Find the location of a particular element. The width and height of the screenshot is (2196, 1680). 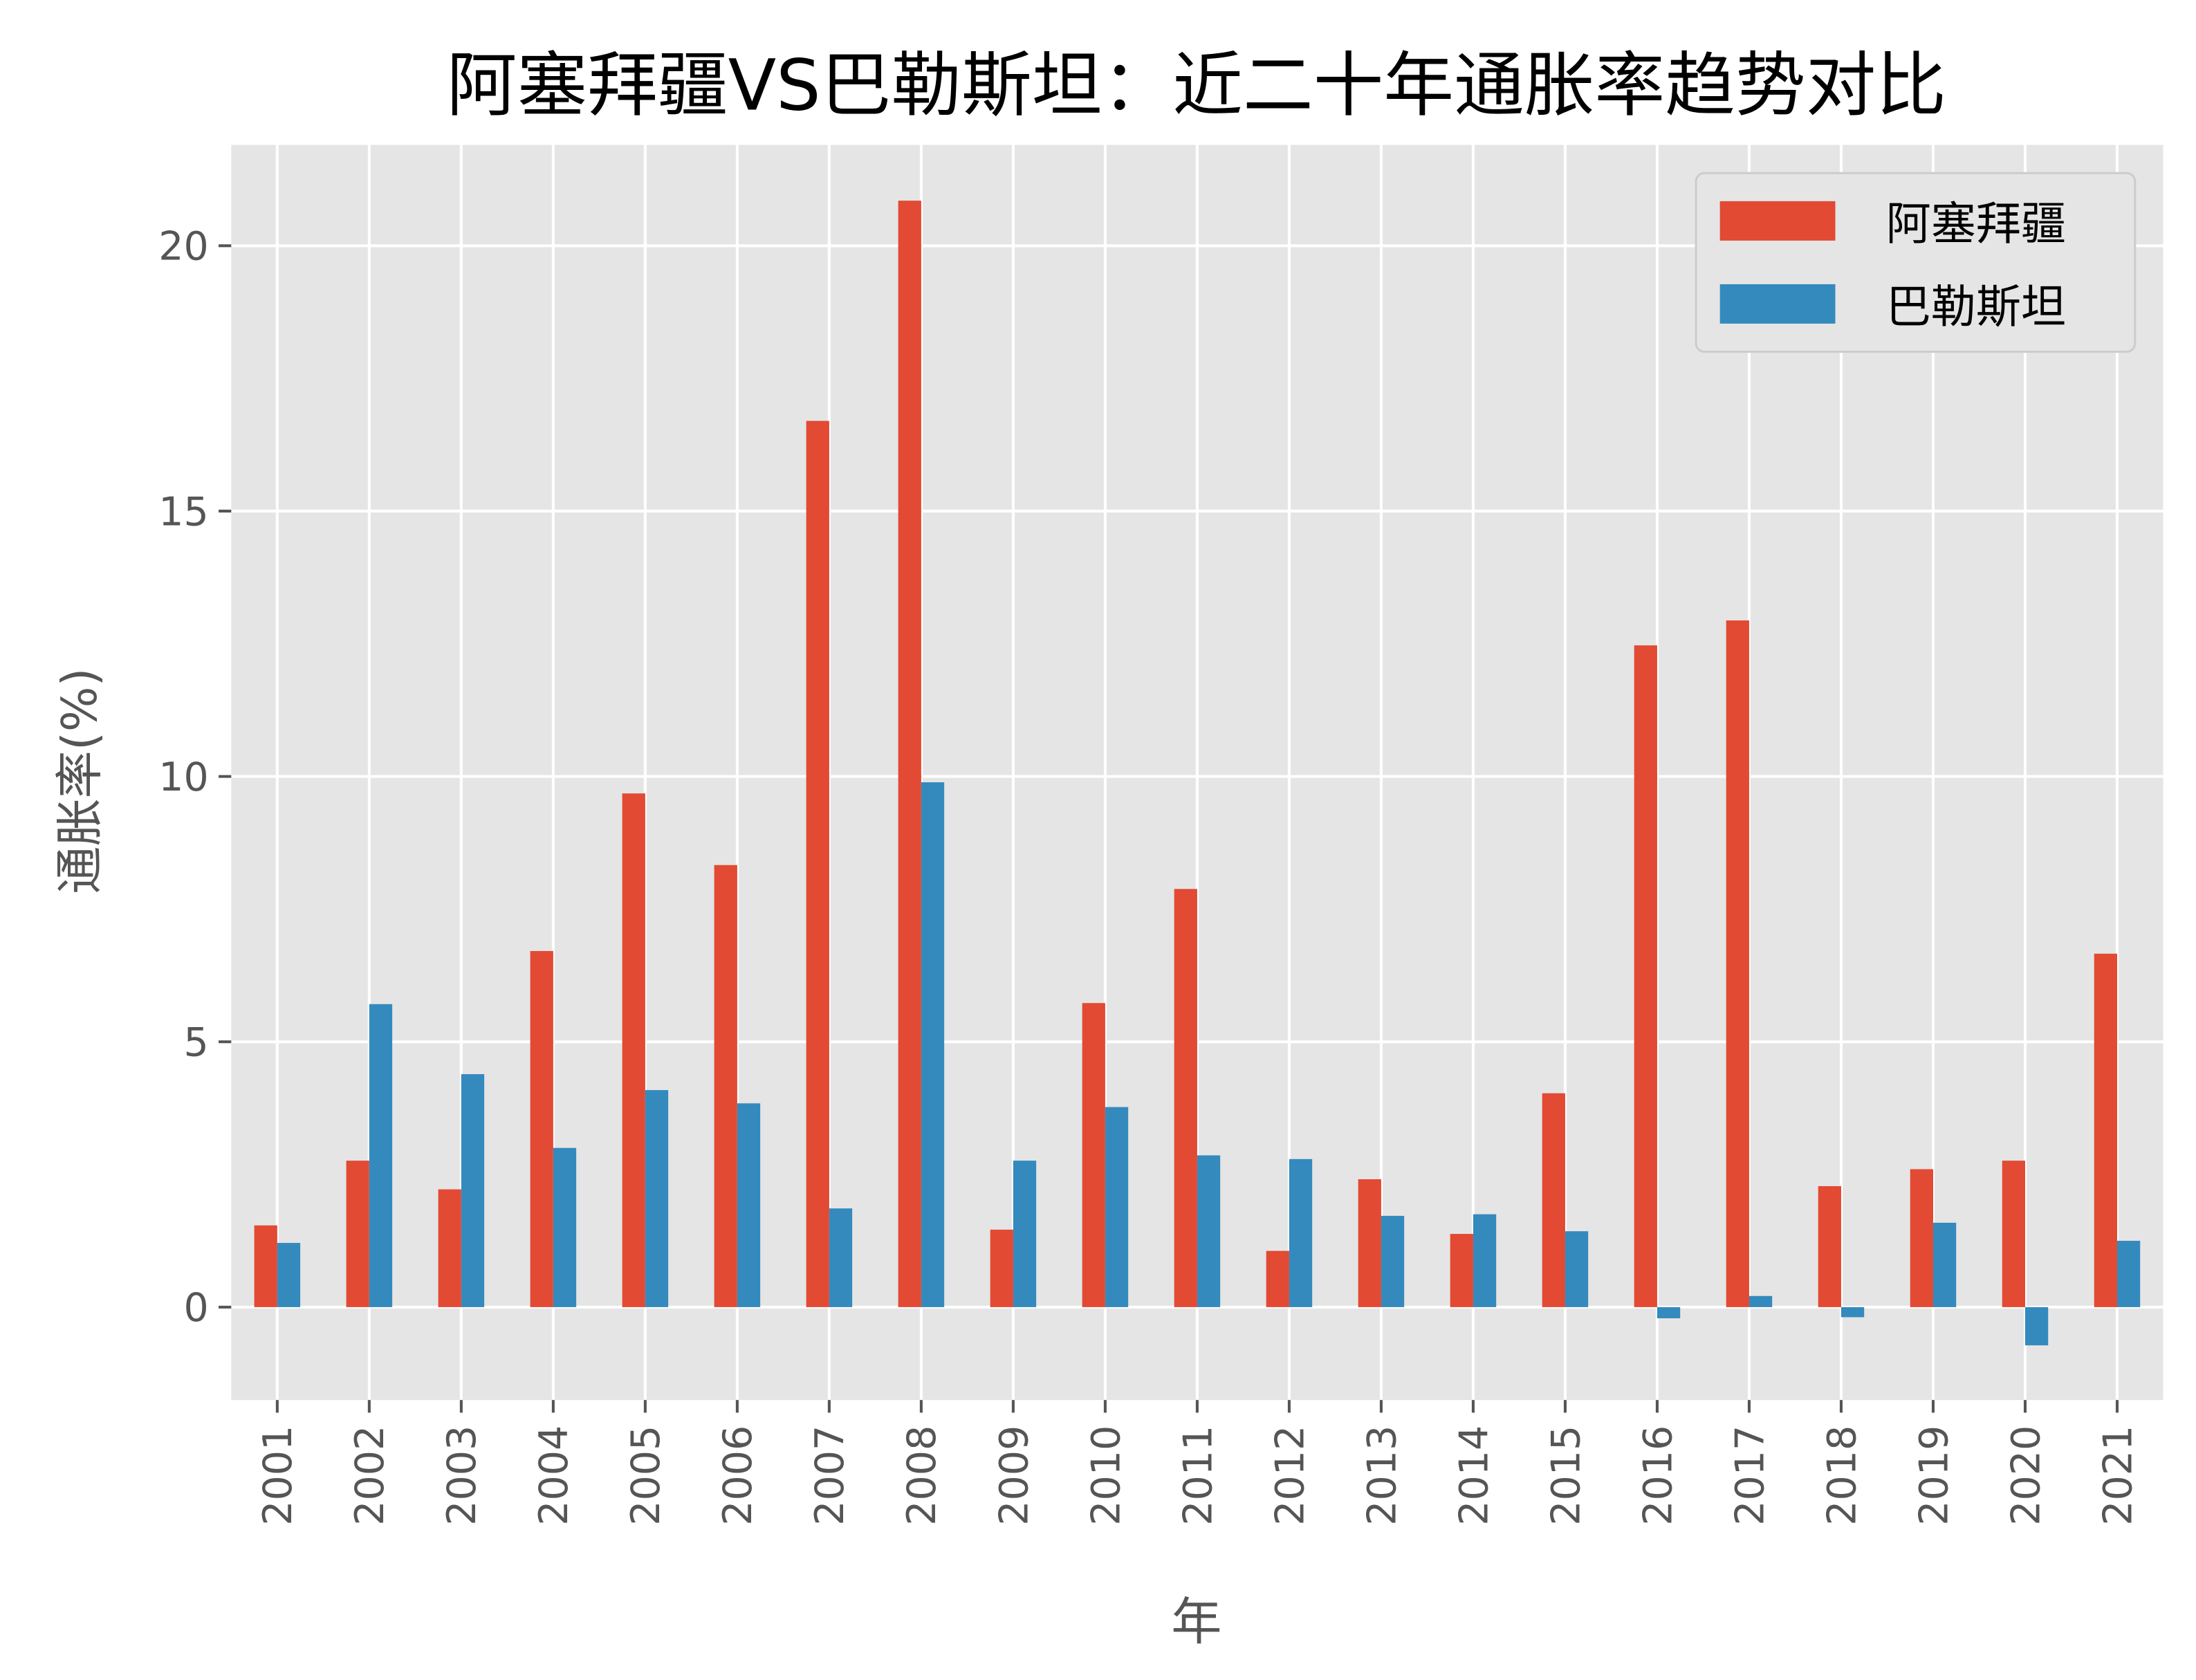

bar-palestine-2010 is located at coordinates (1117, 1207).